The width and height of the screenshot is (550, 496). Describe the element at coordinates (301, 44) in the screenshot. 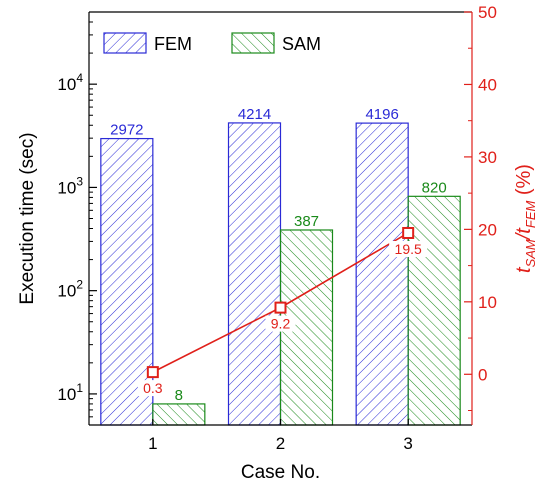

I see `legend-label-sam: SAM` at that location.